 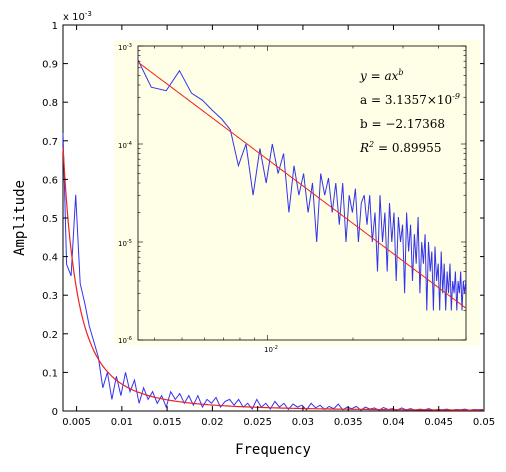 I want to click on y-exponent-label: x 10-3, so click(x=77, y=16).